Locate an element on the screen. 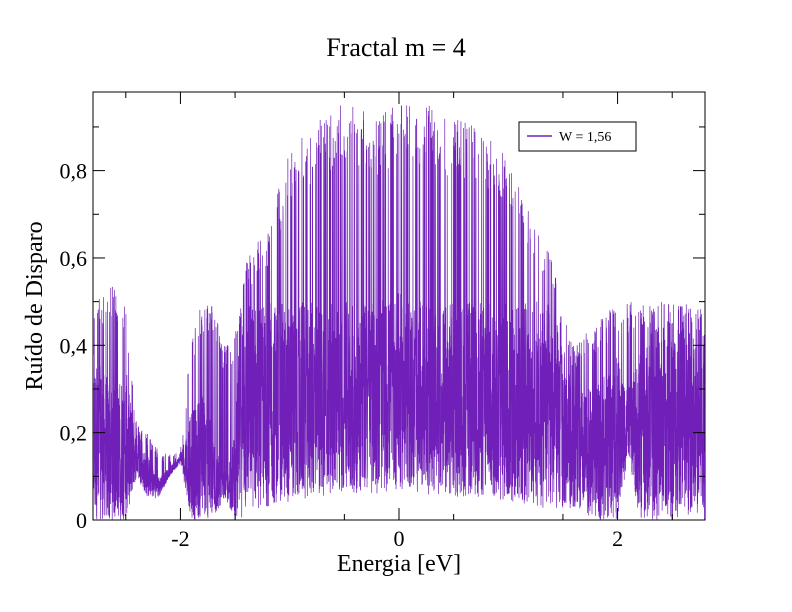 This screenshot has width=792, height=612. y-tick-label: 0,8 is located at coordinates (74, 171).